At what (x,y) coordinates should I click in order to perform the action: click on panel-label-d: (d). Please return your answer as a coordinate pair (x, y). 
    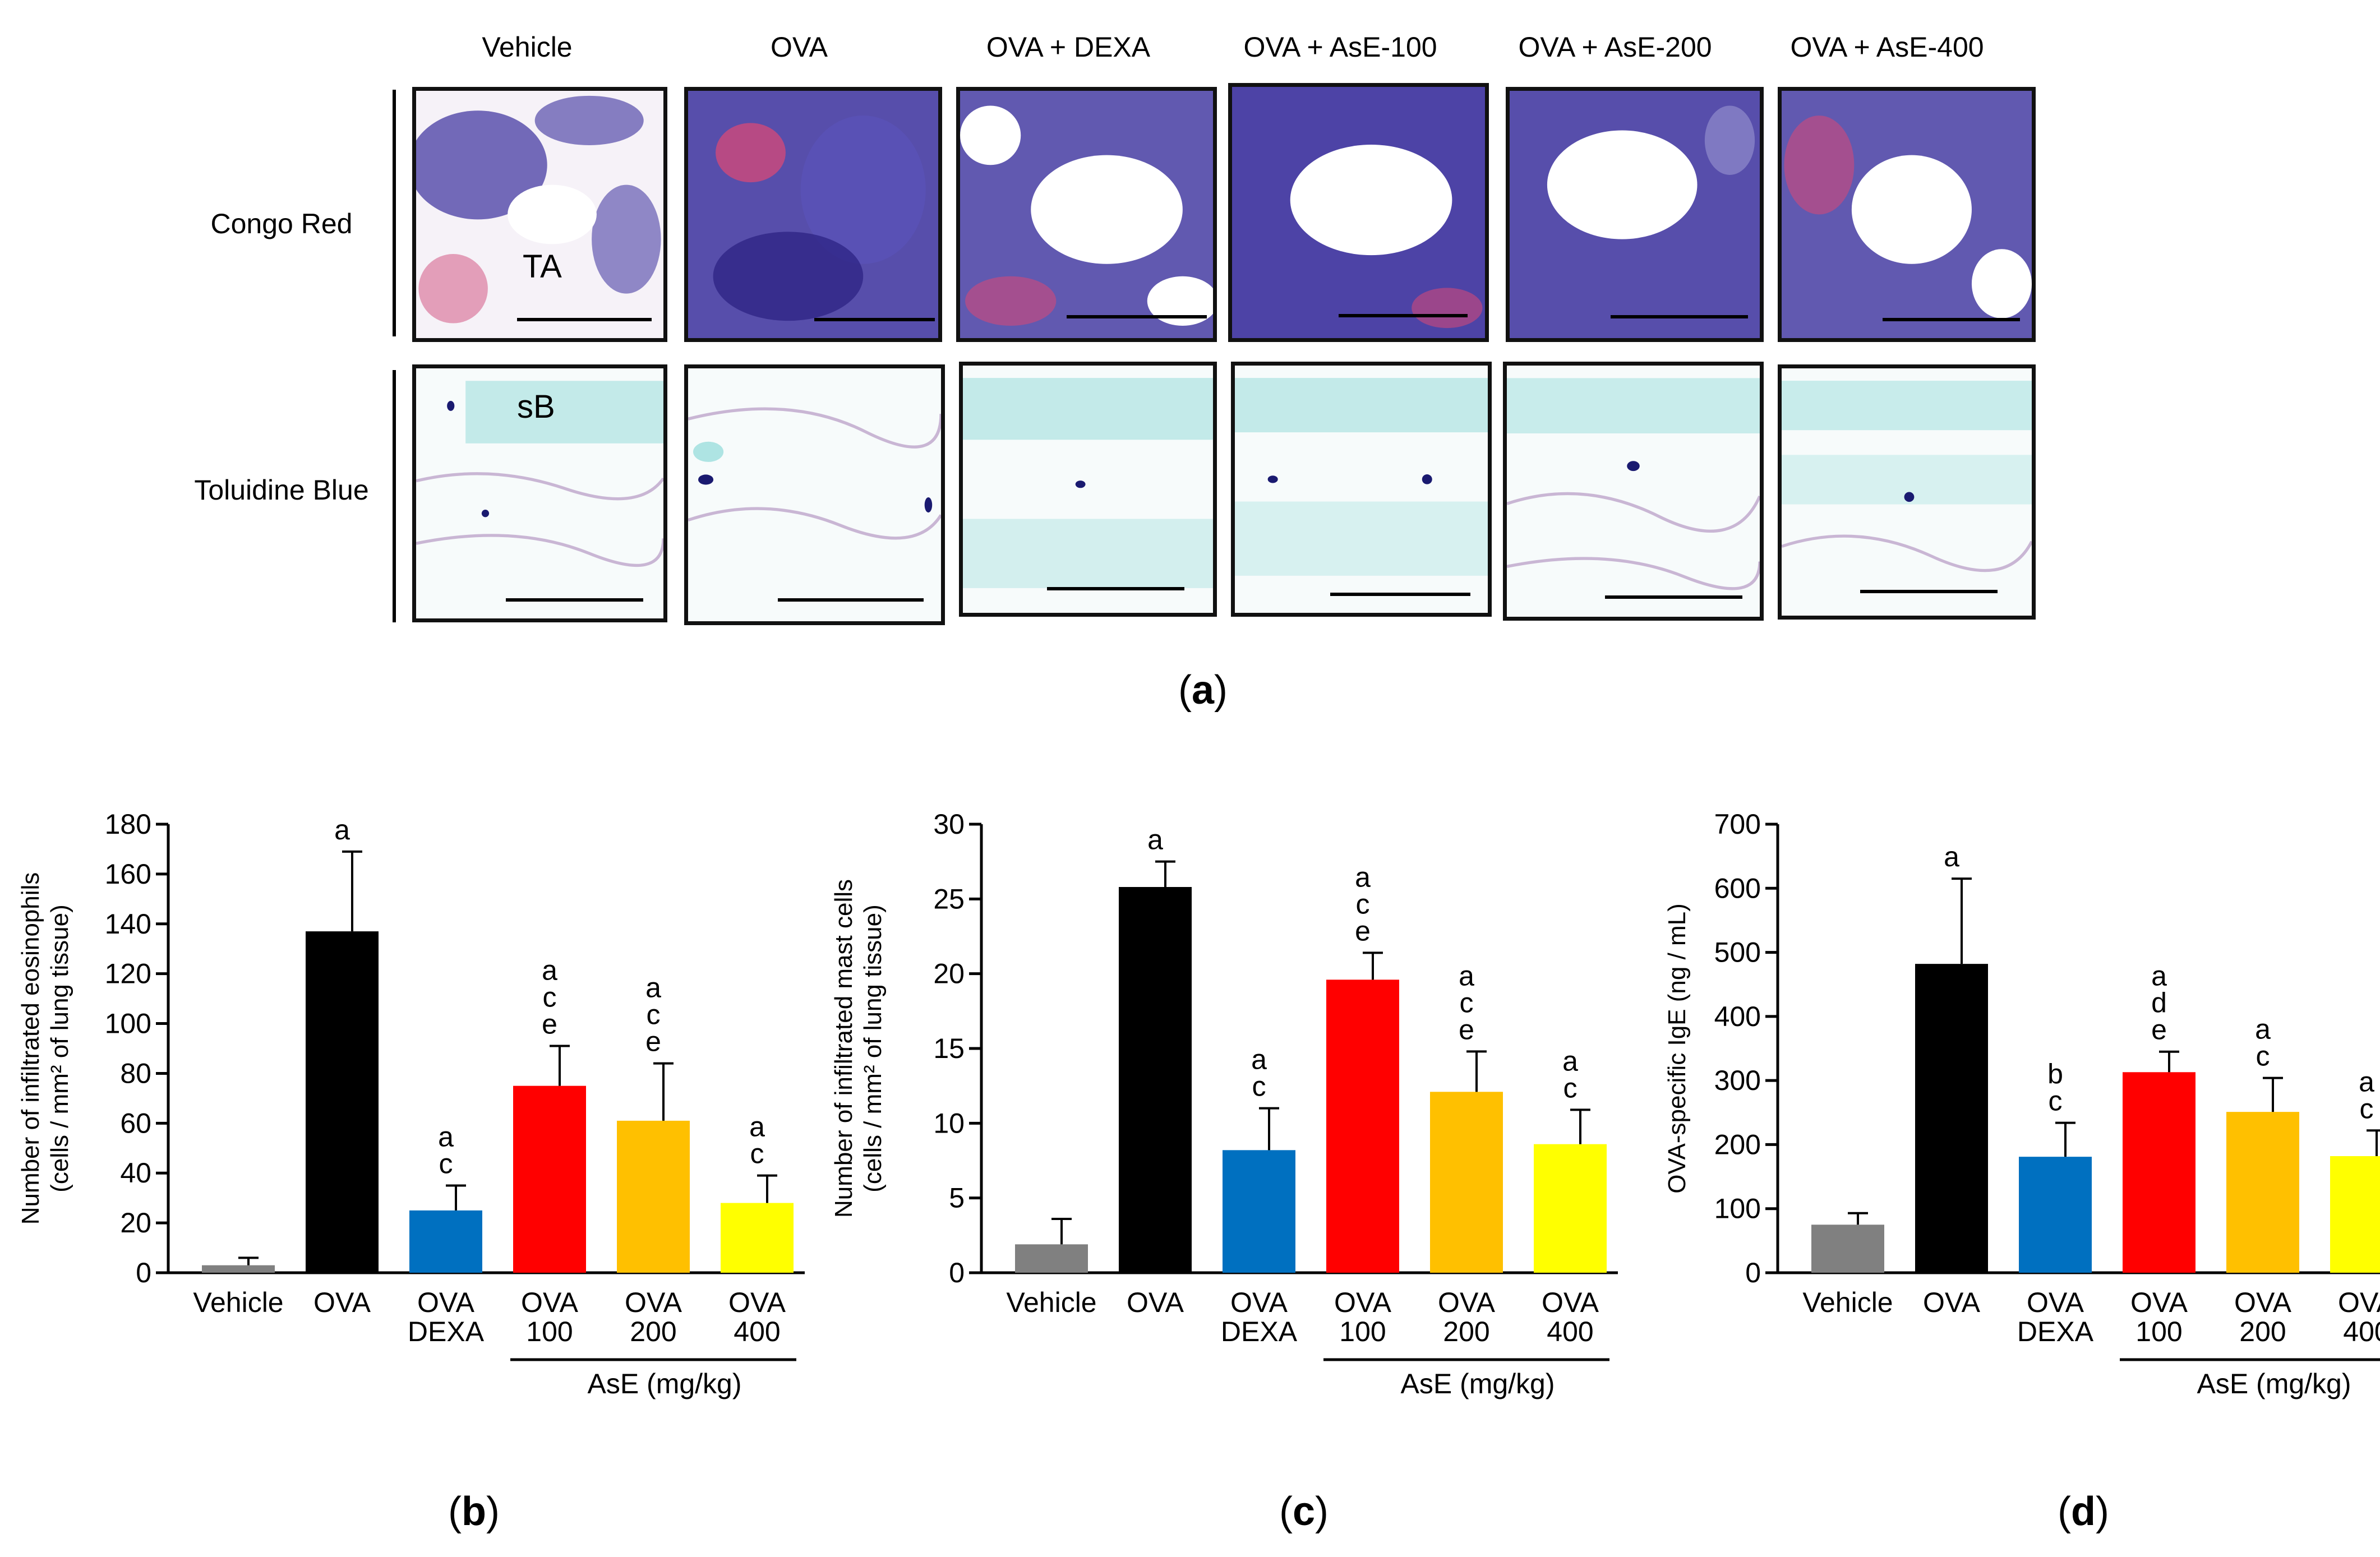
    Looking at the image, I should click on (2083, 1511).